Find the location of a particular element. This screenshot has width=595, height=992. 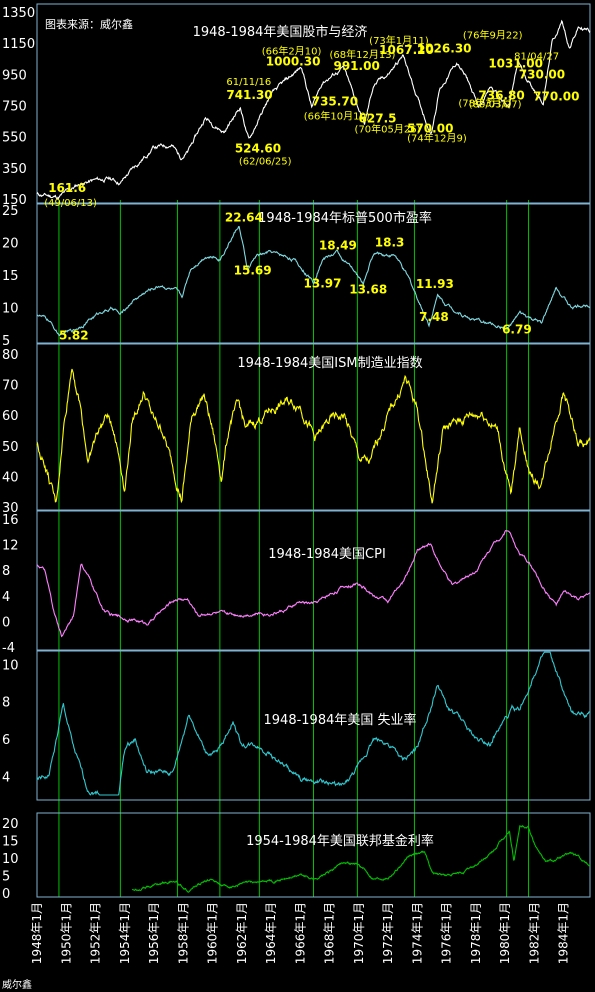

stock-annotation-label: 1031.00 is located at coordinates (515, 64).